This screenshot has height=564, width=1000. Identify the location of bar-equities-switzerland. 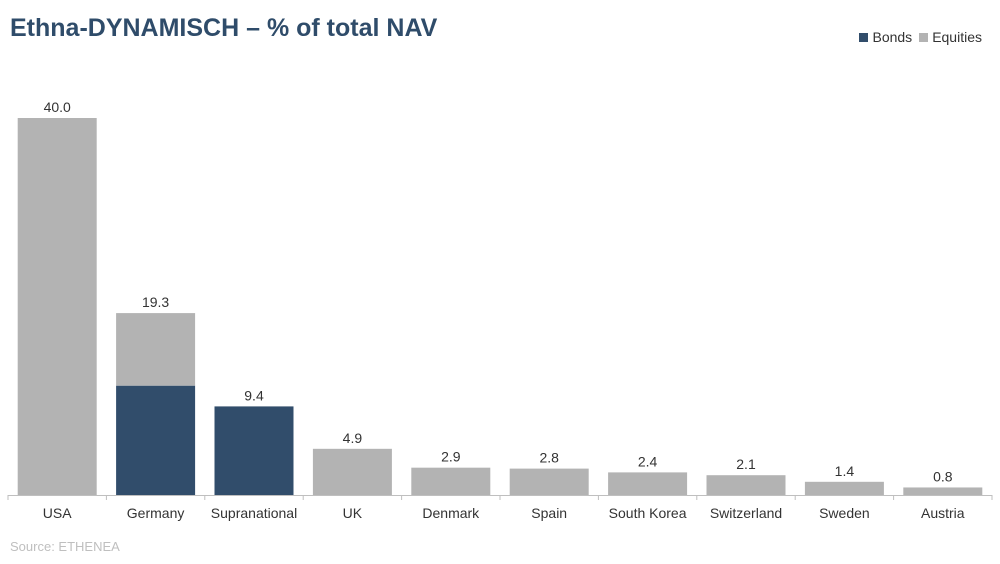
(746, 485).